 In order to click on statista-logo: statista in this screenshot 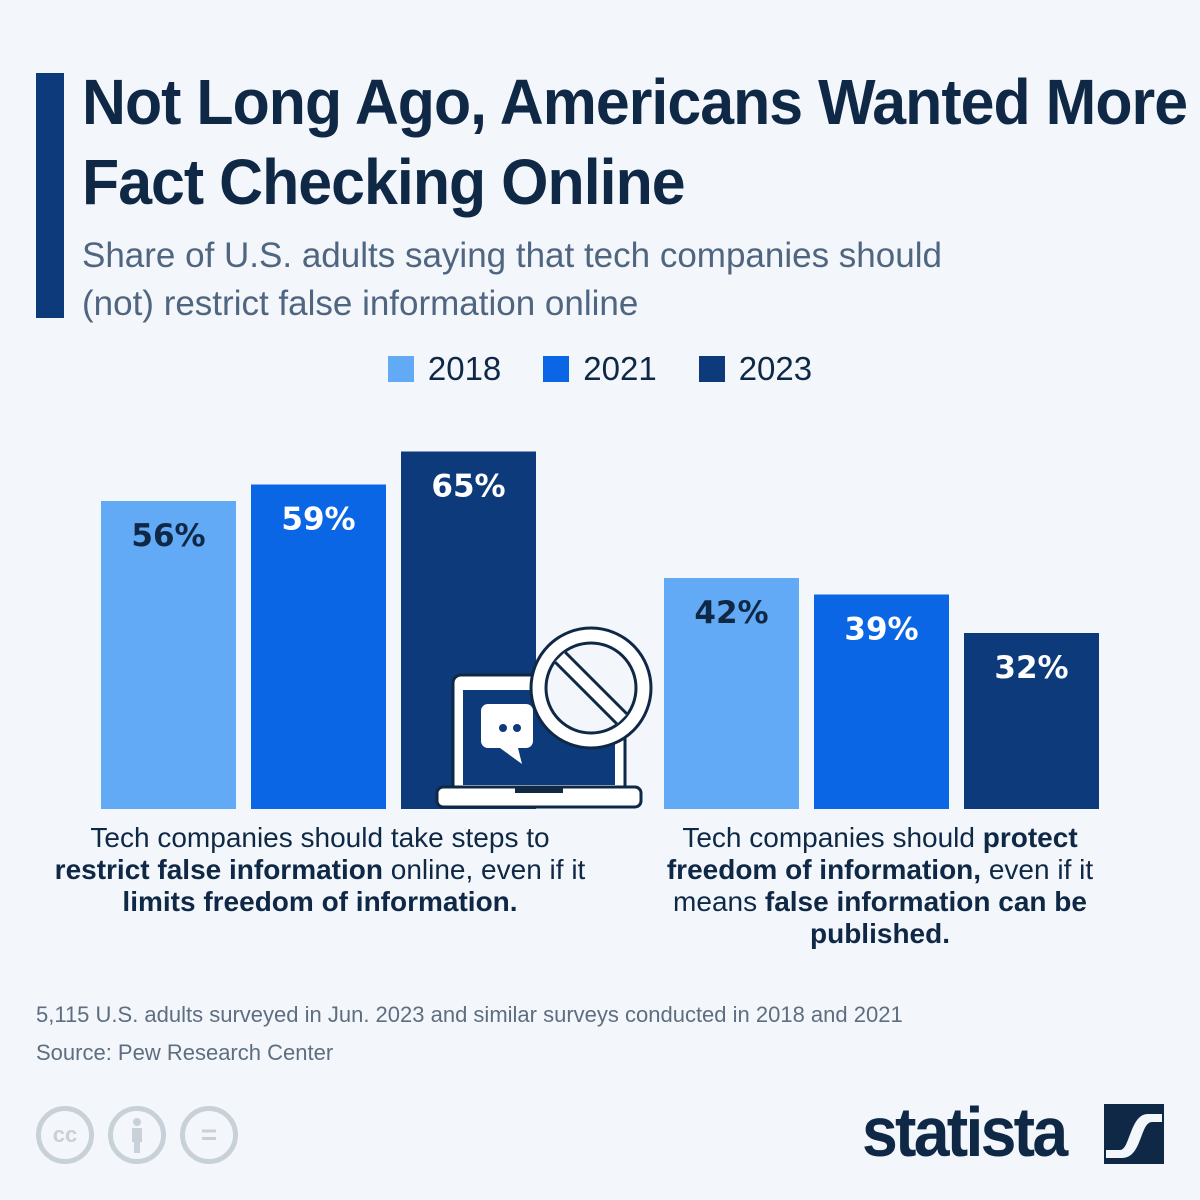, I will do `click(965, 1132)`.